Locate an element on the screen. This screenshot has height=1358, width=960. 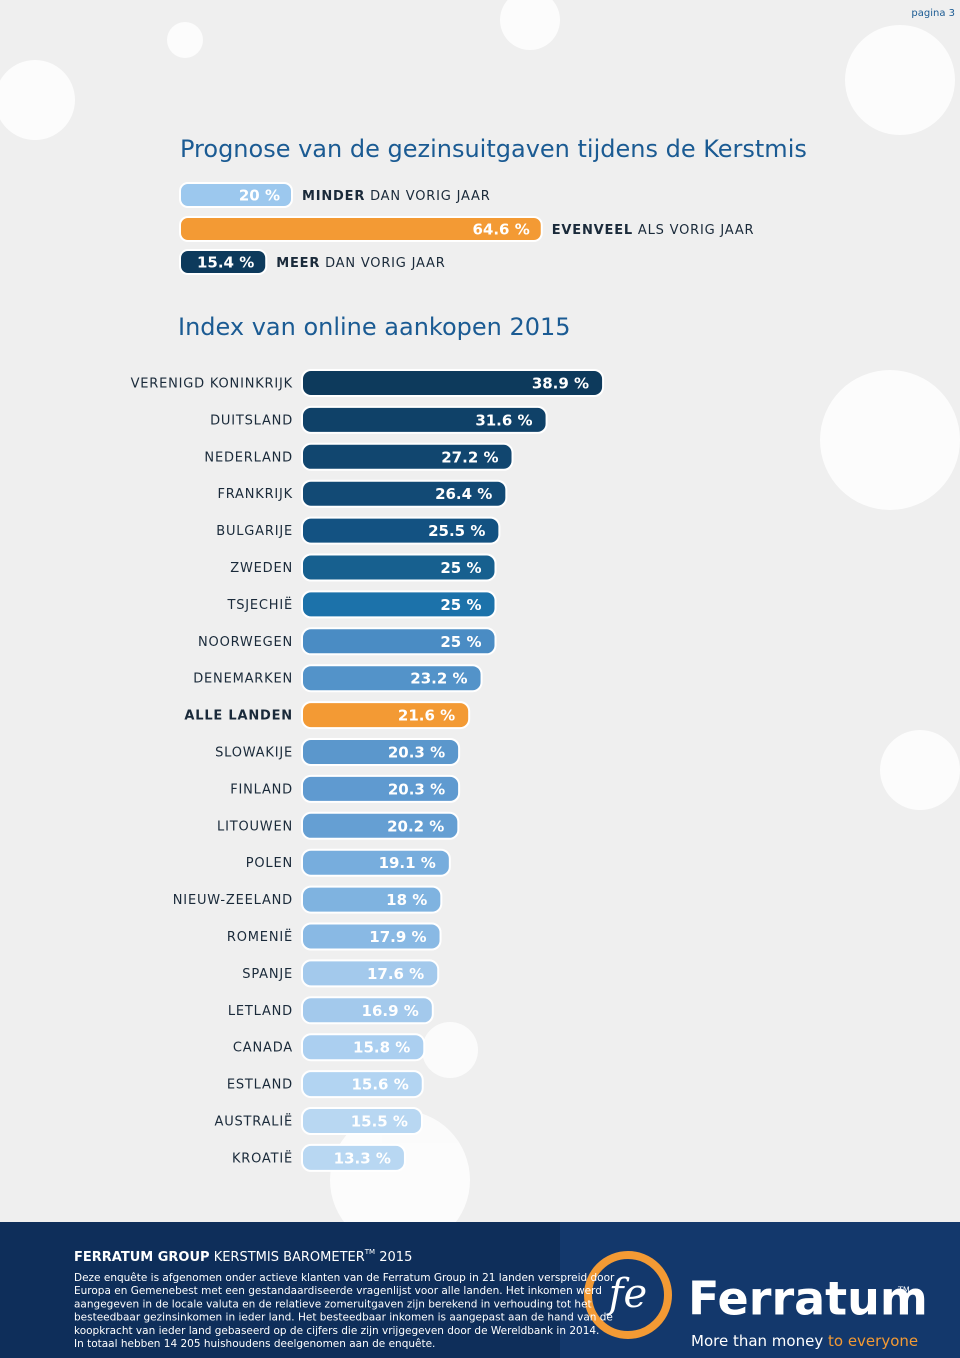
category-label: NIEUW-ZEELAND is located at coordinates (233, 900).